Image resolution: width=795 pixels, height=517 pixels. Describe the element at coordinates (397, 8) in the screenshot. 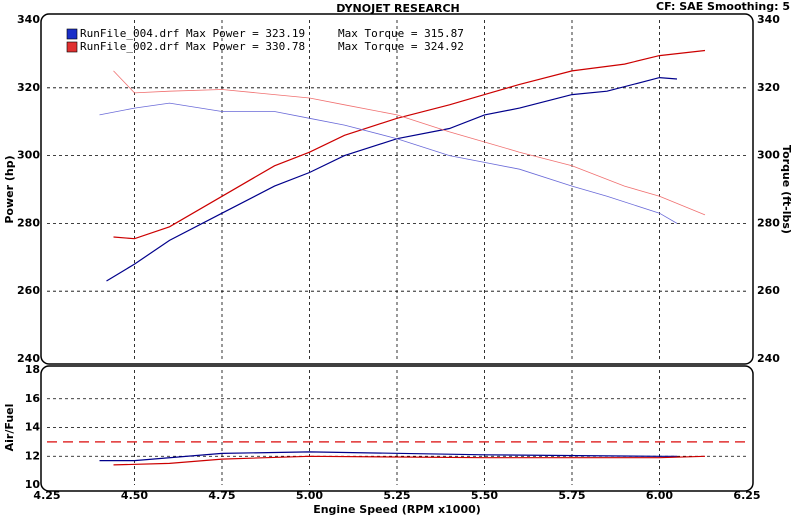

I see `chart-title: DYNOJET RESEARCH` at that location.